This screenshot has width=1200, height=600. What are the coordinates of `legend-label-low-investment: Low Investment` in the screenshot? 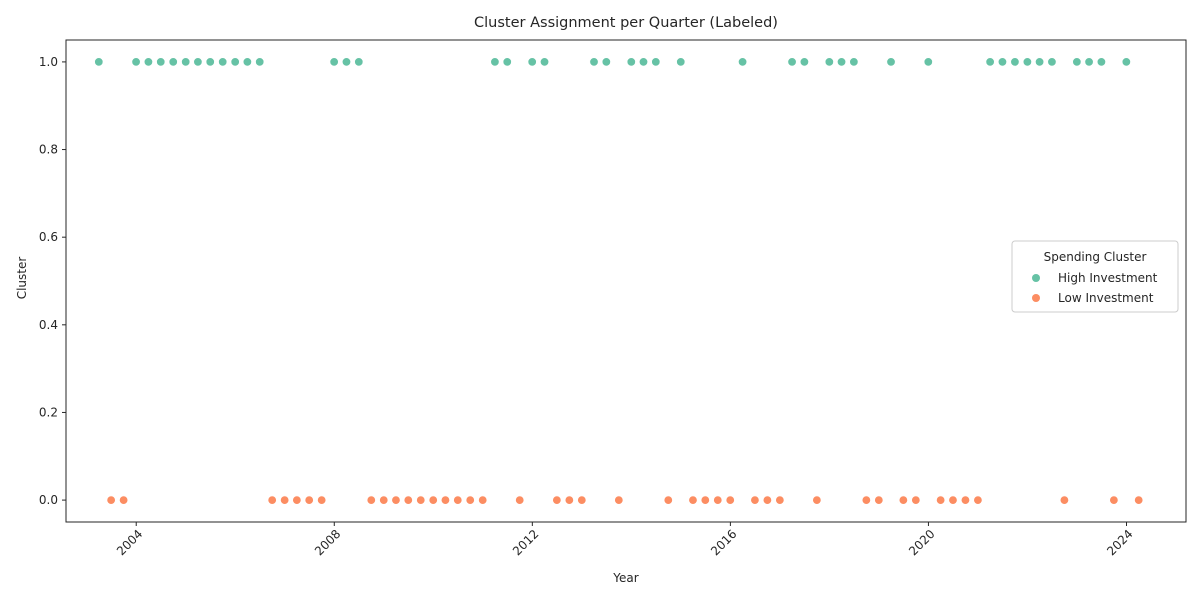 It's located at (1106, 298).